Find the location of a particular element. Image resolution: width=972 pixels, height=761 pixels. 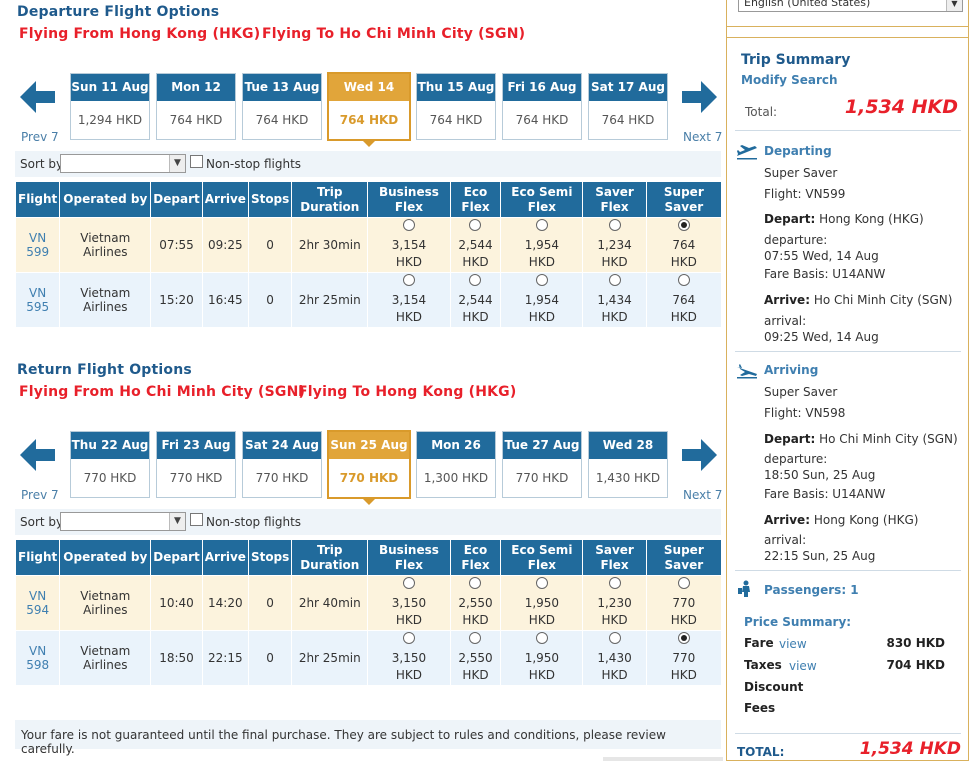

departure-date-selected: Wed 14 Aug 764 HKD is located at coordinates (369, 109).